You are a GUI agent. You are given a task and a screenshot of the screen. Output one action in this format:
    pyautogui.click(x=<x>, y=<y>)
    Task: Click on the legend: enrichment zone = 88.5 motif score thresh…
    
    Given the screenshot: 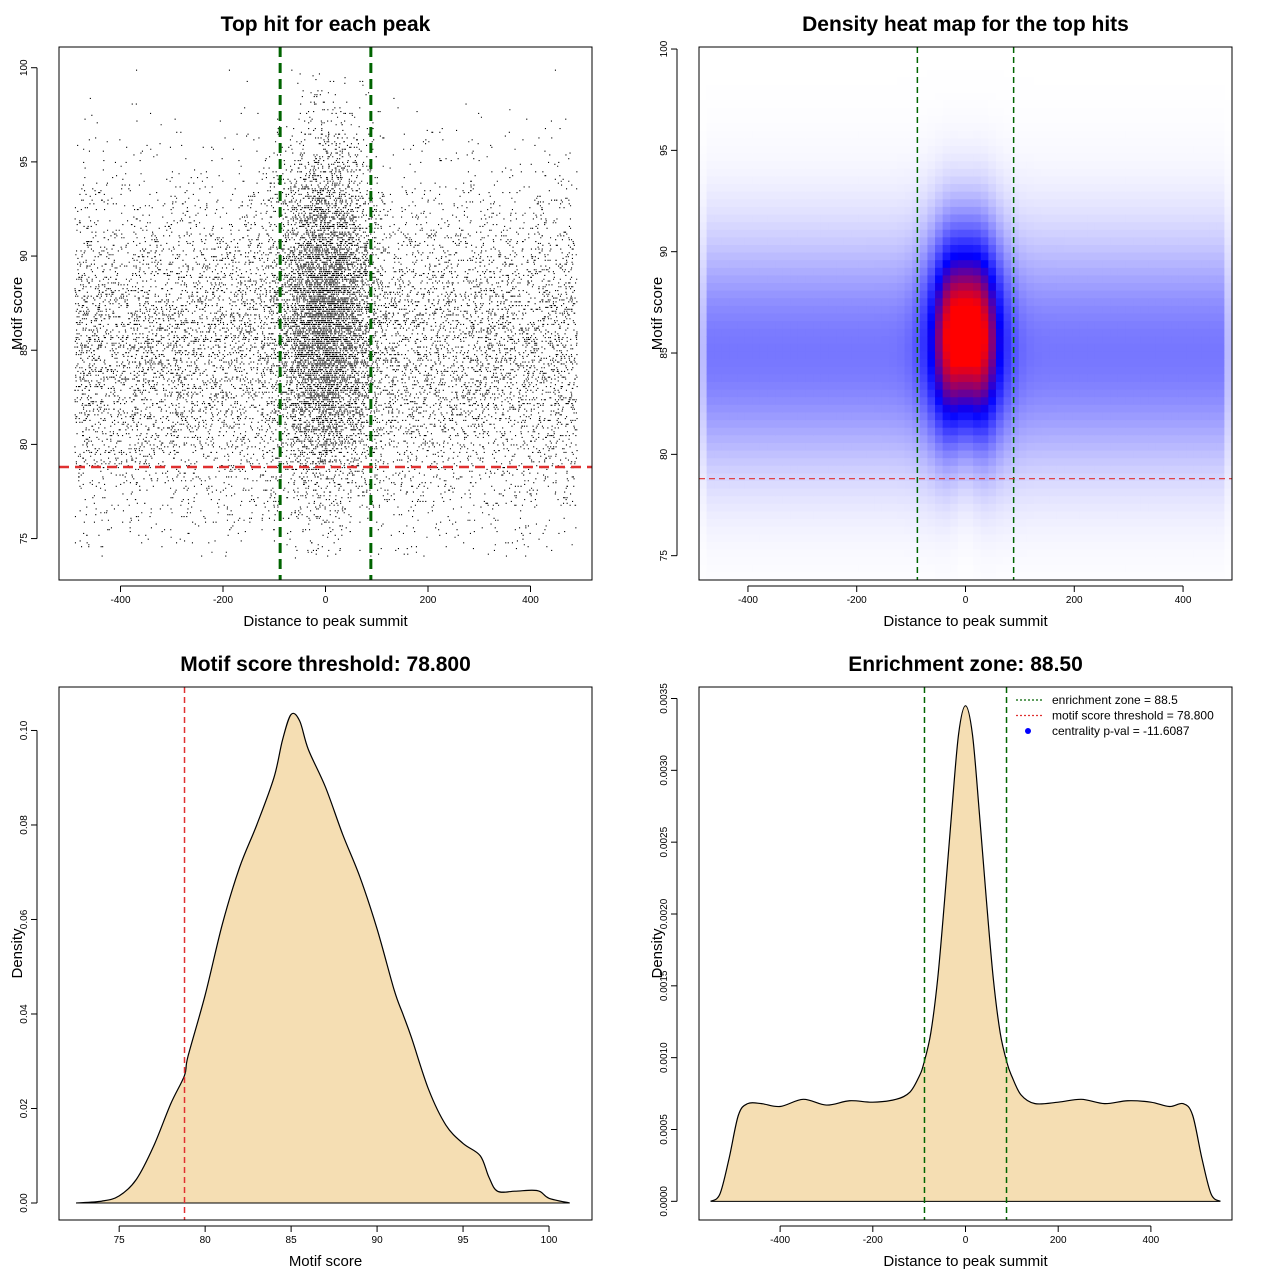 What is the action you would take?
    pyautogui.click(x=1115, y=715)
    